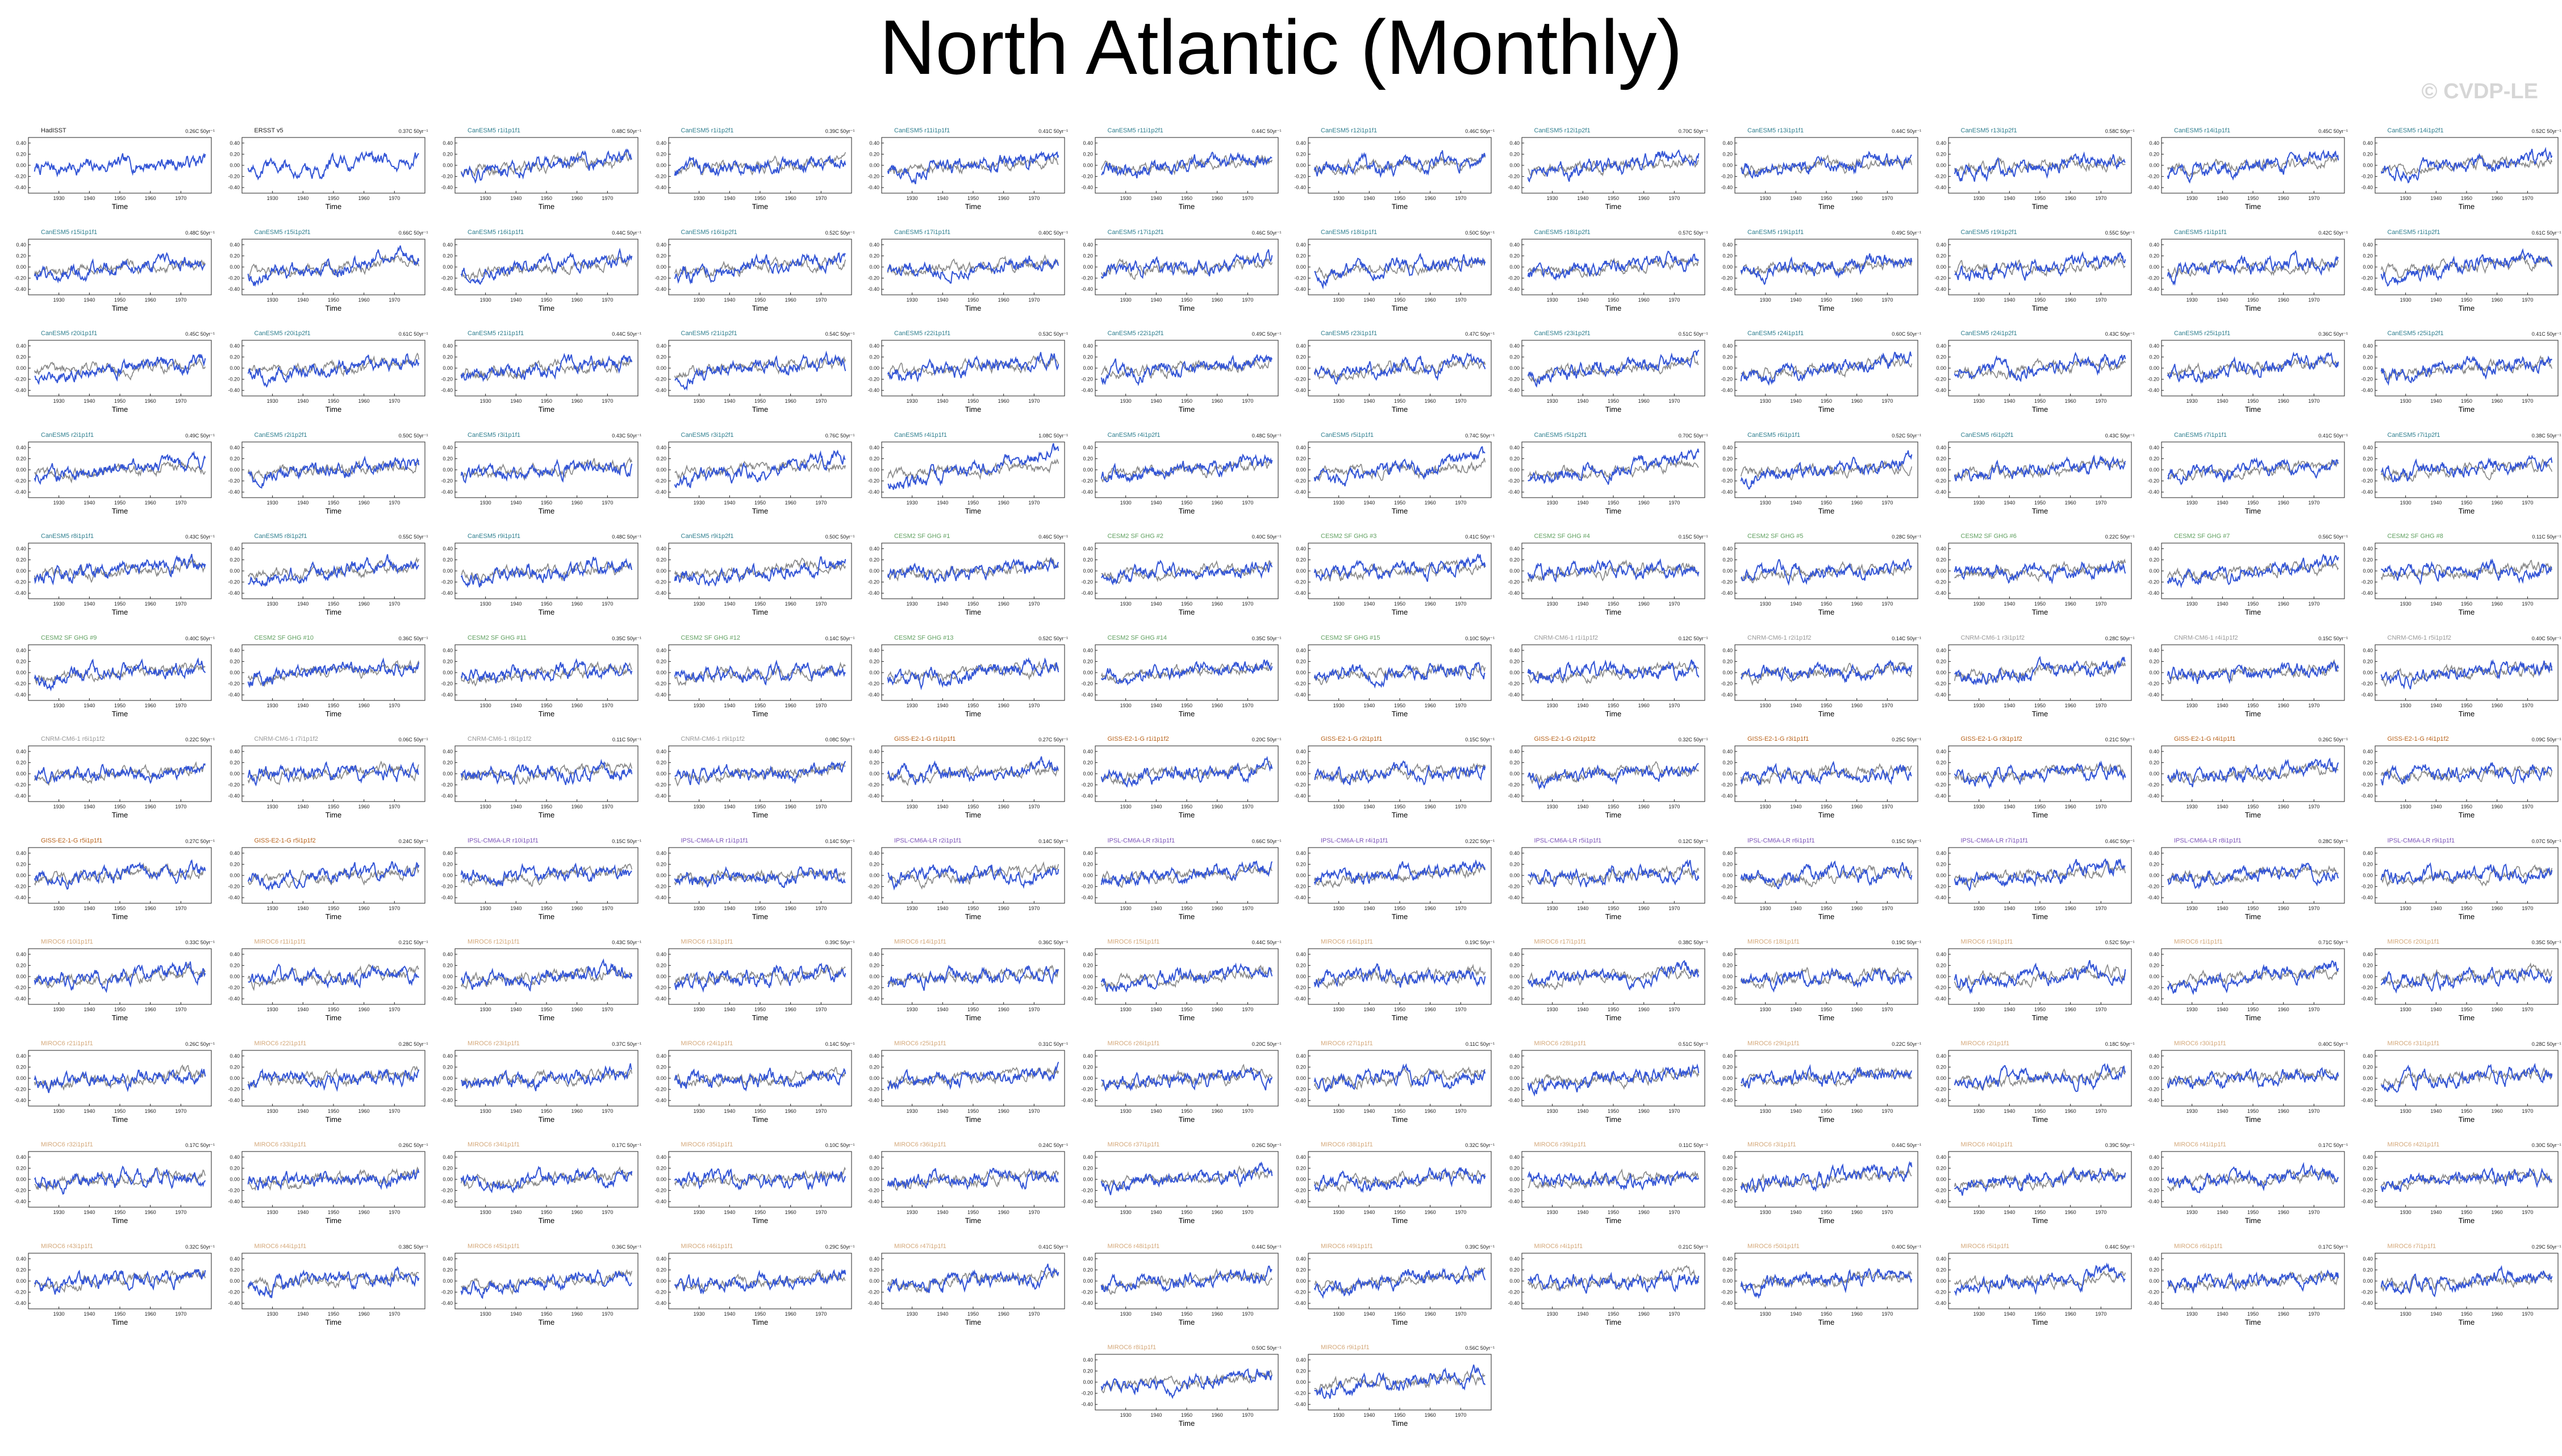 This screenshot has width=2562, height=1456. What do you see at coordinates (2333, 942) in the screenshot?
I see `panel-trend-label: 0.71C 50yr⁻¹` at bounding box center [2333, 942].